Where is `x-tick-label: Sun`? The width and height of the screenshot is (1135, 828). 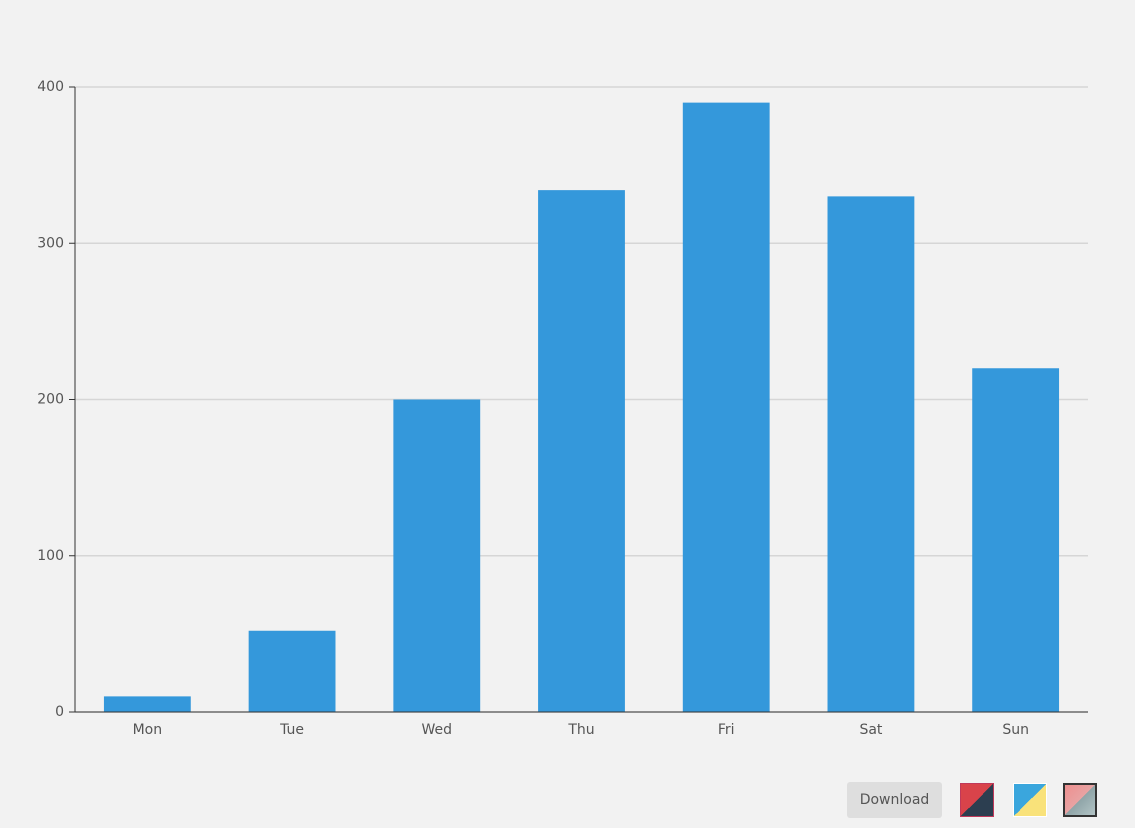
x-tick-label: Sun is located at coordinates (1015, 730).